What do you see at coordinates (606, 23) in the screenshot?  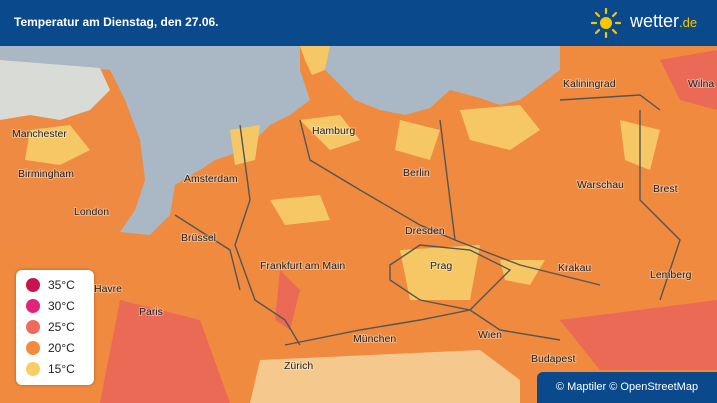 I see `sun-icon` at bounding box center [606, 23].